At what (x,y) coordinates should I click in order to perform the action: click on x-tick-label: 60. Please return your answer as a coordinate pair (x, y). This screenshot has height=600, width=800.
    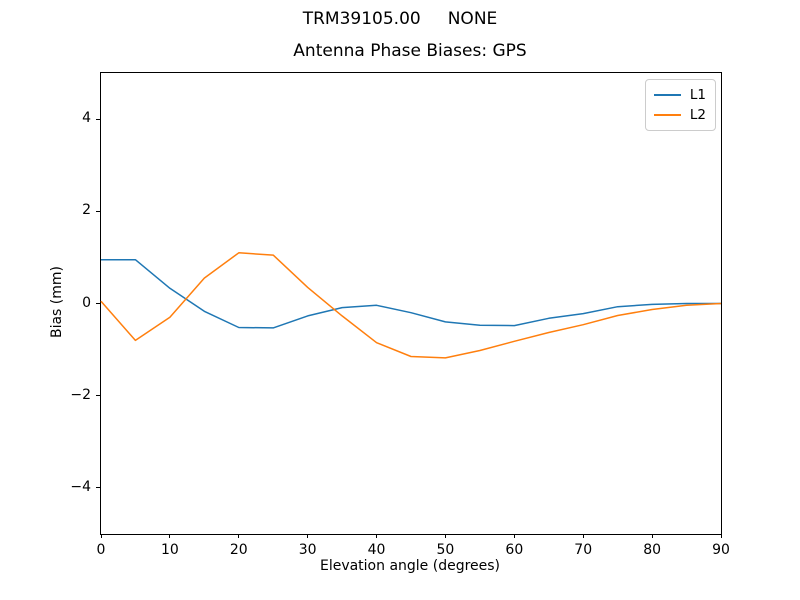
    Looking at the image, I should click on (514, 550).